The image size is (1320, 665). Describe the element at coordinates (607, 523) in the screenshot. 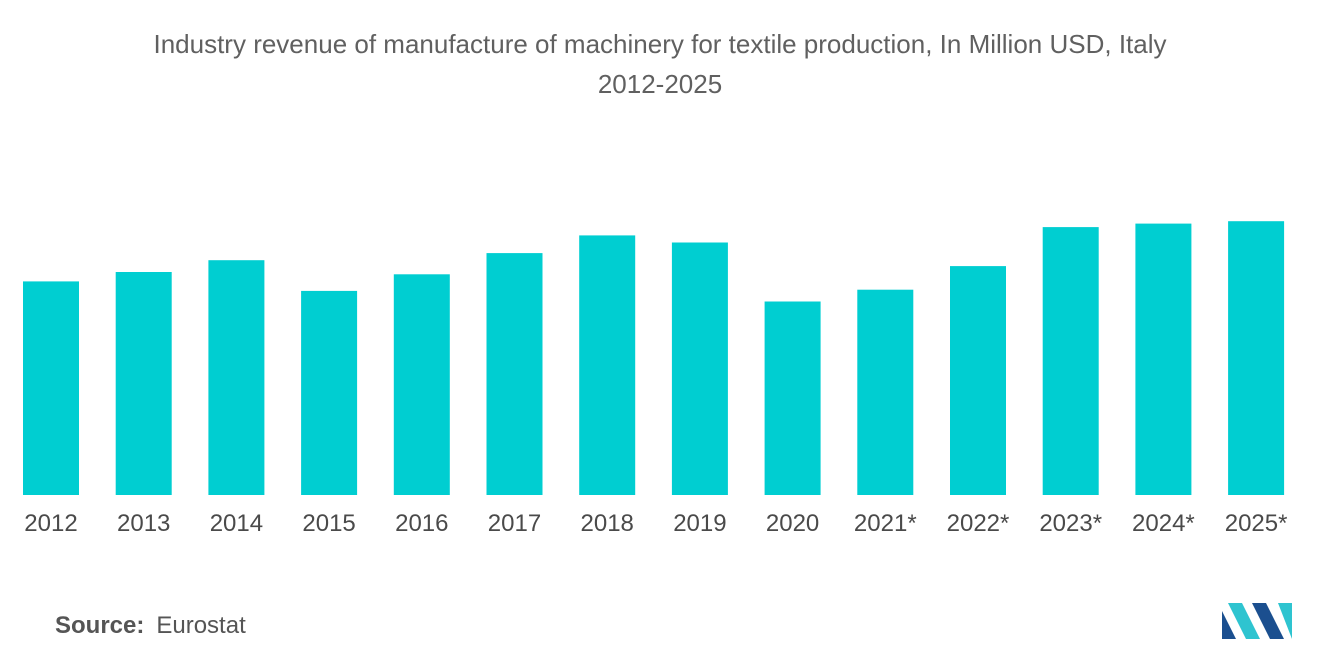

I see `x-tick-label: 2018` at that location.